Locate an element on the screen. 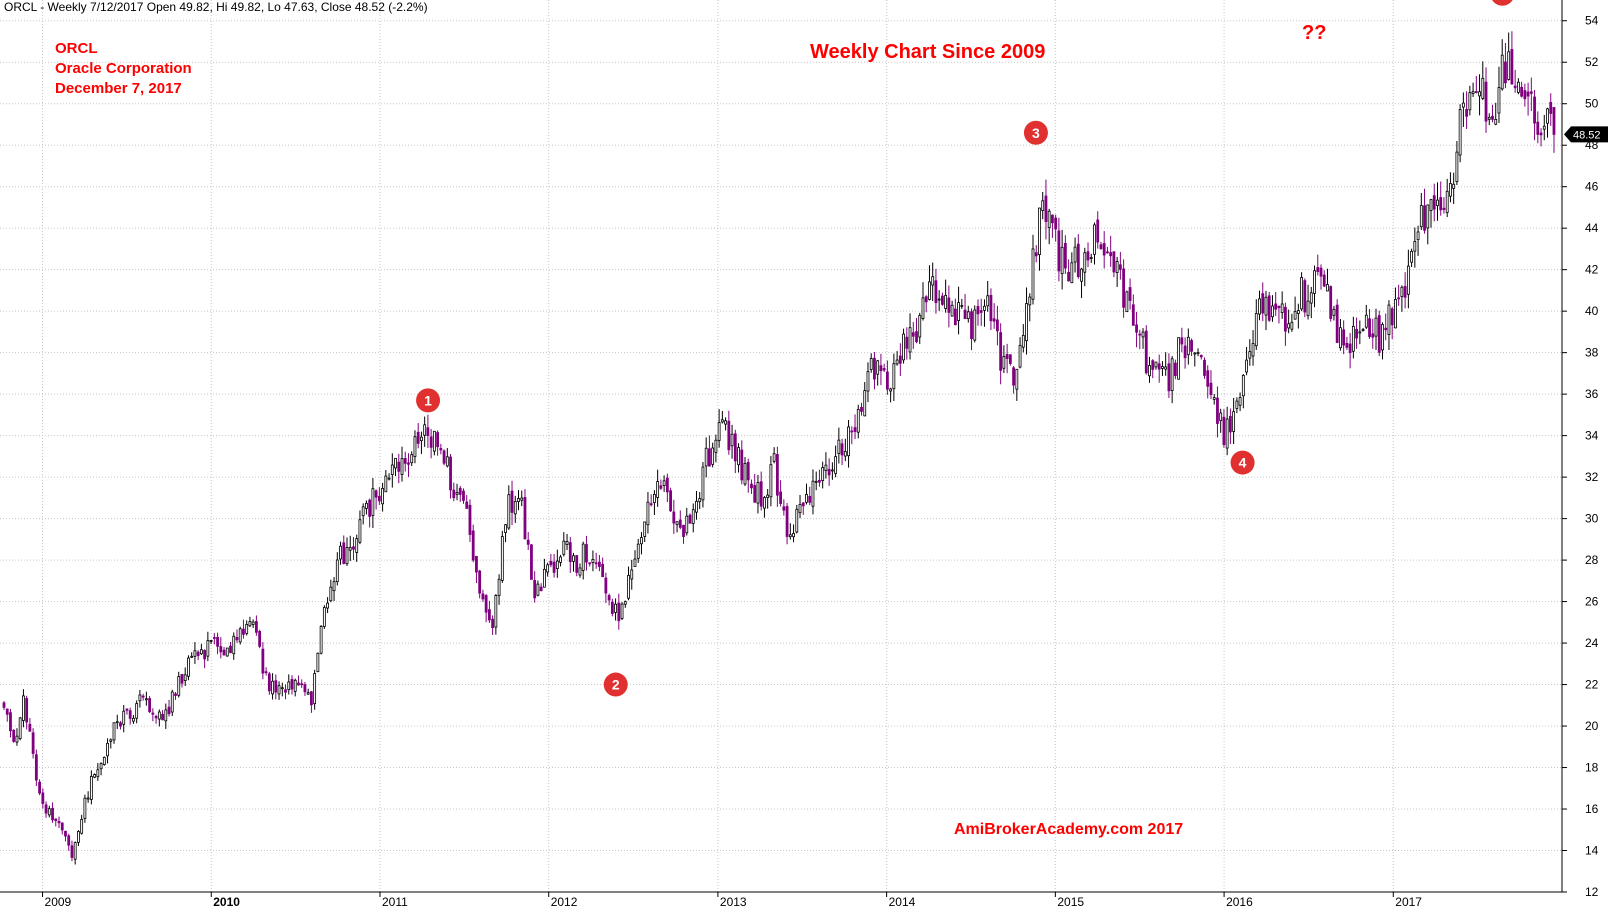 Image resolution: width=1622 pixels, height=910 pixels. wave-marker-label: 1 is located at coordinates (428, 400).